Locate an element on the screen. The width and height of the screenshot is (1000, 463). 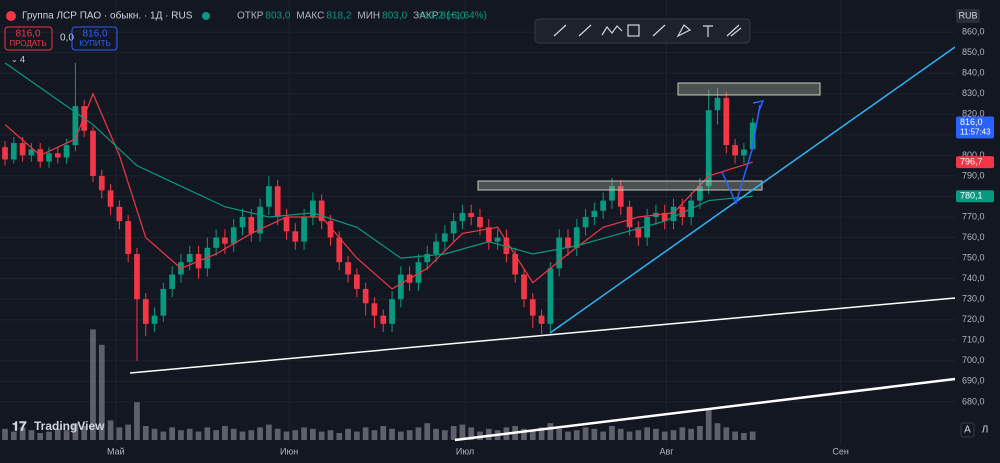
sell-label: ПРОДАТЬ is located at coordinates (27, 43).